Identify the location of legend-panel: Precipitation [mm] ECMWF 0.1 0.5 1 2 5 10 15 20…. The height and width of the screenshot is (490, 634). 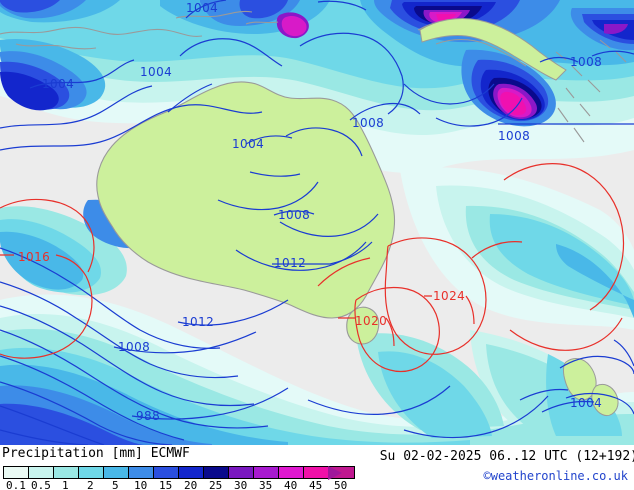
(317, 467).